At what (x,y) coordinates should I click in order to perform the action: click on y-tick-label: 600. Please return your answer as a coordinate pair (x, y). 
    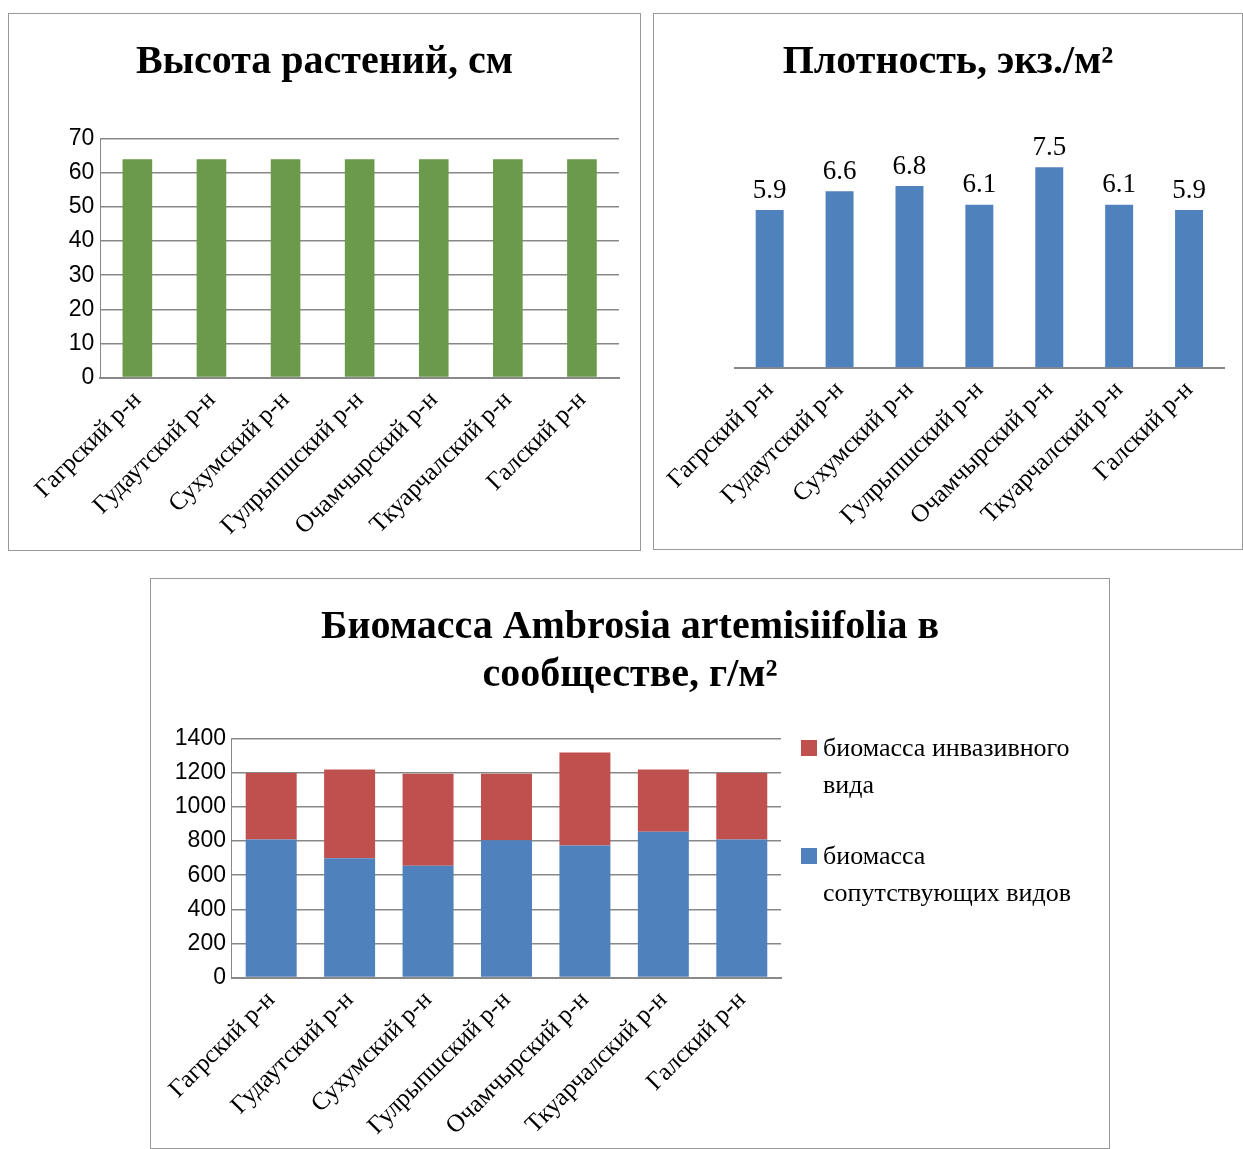
    Looking at the image, I should click on (206, 873).